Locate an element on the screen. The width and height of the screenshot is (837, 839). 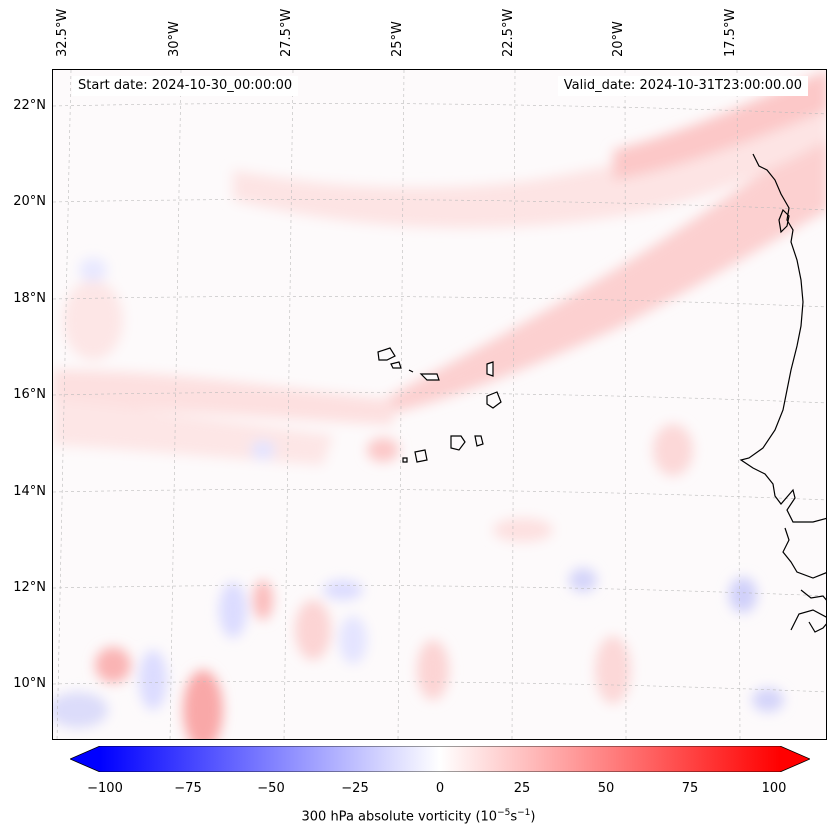
start-date-label: Start date: 2024-10-30_00:00:00 is located at coordinates (185, 86).